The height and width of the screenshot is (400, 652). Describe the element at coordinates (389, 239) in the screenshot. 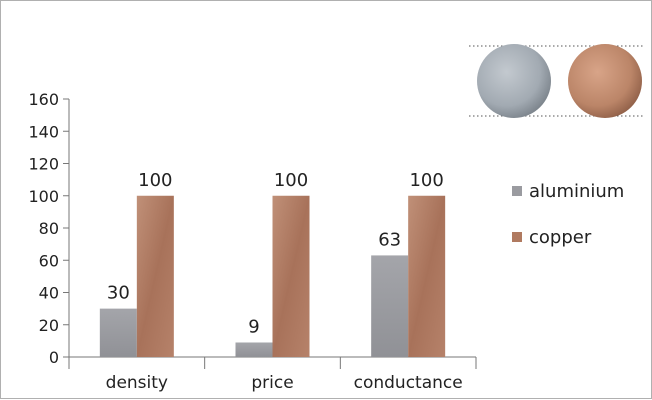

I see `data-label-aluminium: 63` at that location.